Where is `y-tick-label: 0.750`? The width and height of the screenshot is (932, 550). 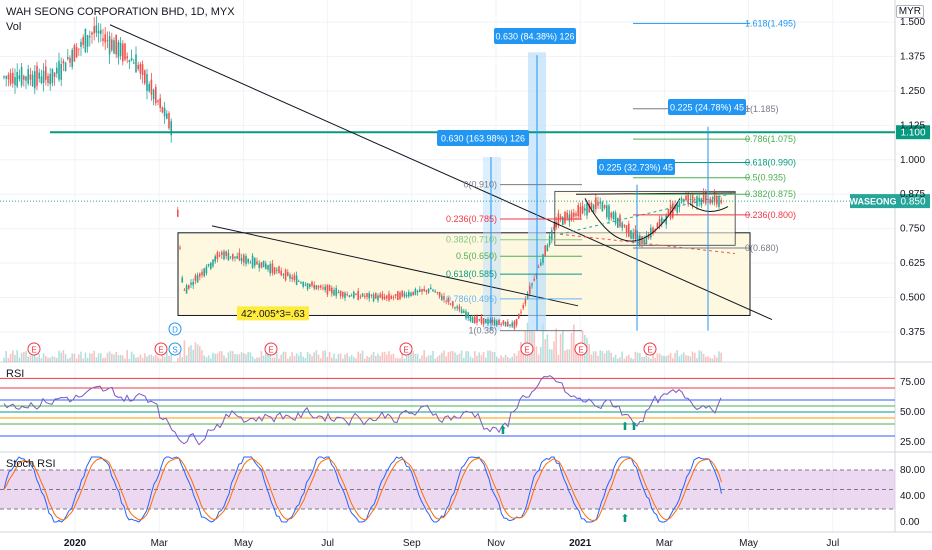
y-tick-label: 0.750 is located at coordinates (912, 229).